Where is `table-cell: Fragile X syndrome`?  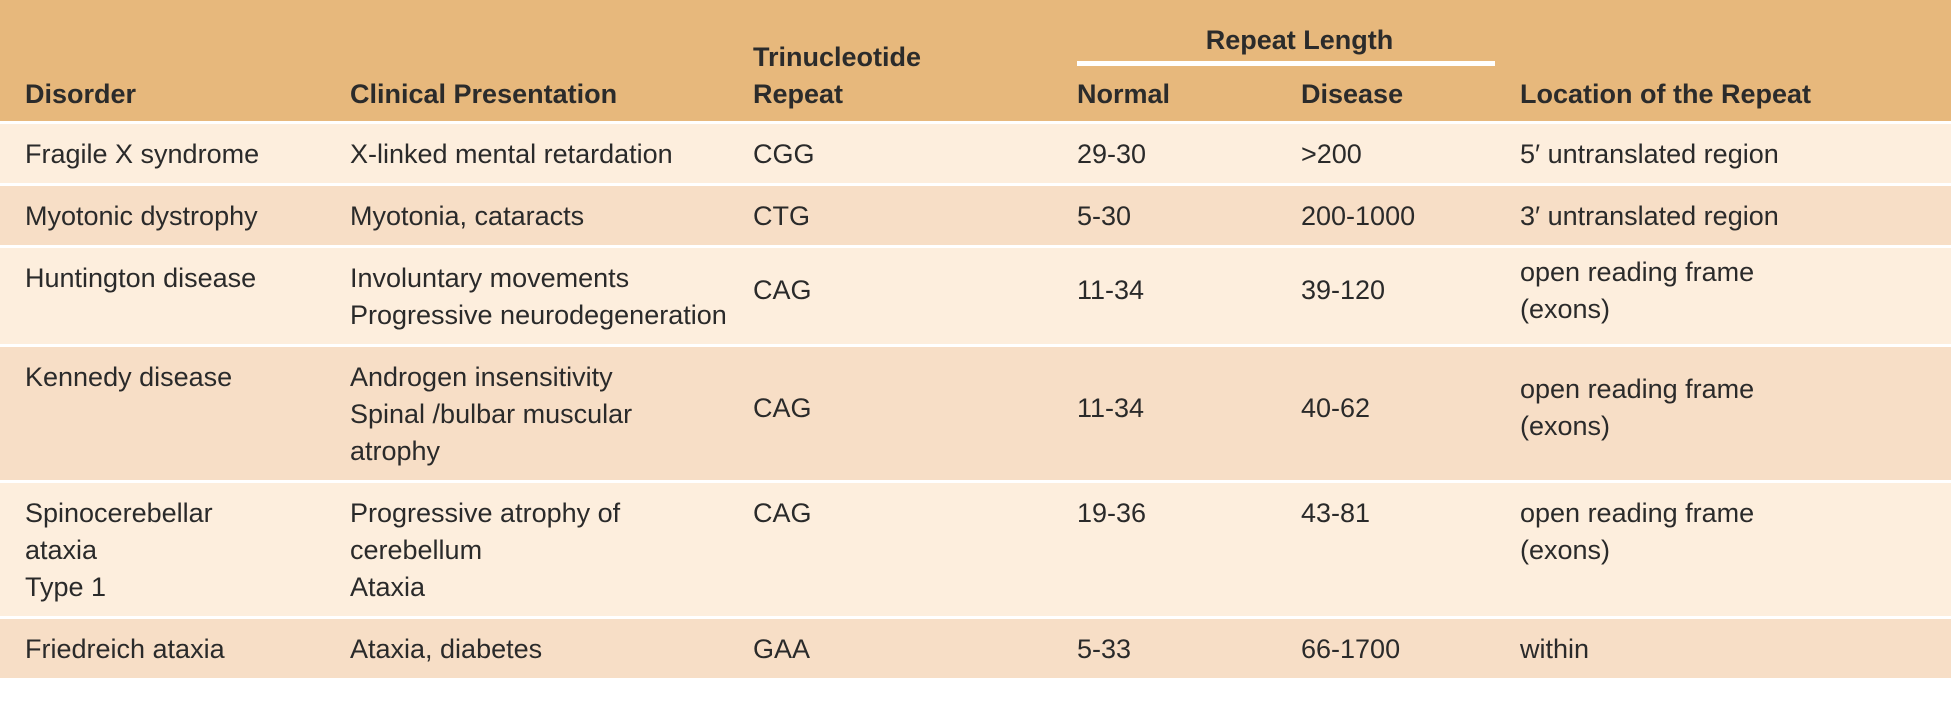
table-cell: Fragile X syndrome is located at coordinates (142, 153).